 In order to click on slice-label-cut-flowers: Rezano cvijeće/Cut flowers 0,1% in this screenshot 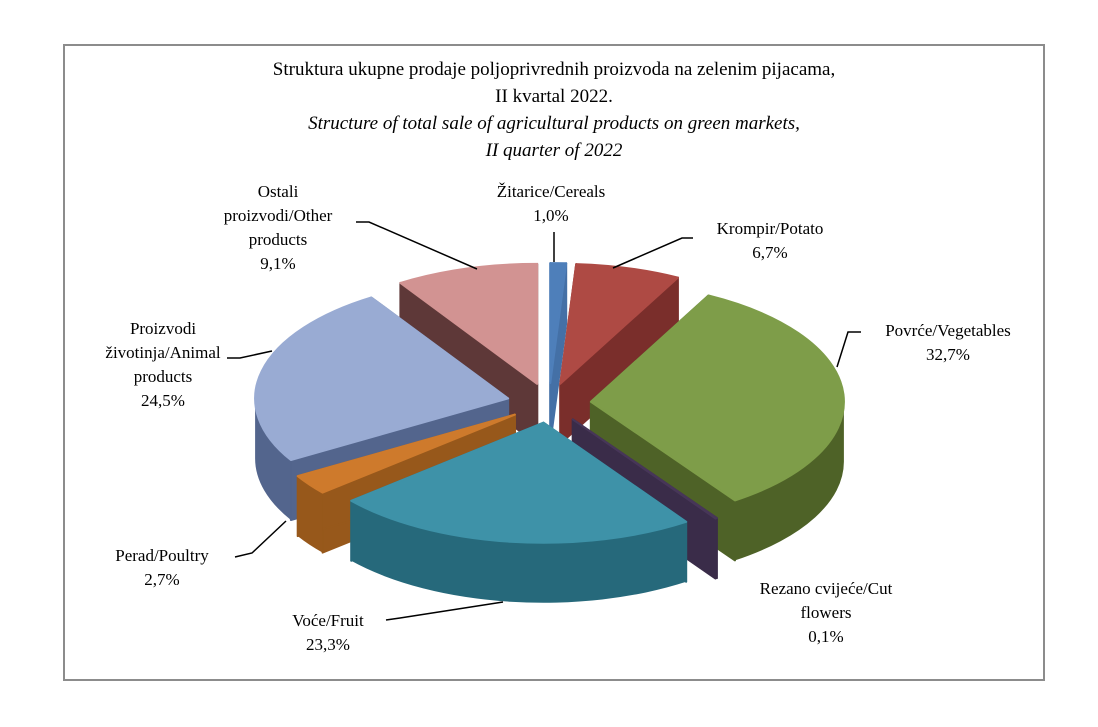, I will do `click(826, 612)`.